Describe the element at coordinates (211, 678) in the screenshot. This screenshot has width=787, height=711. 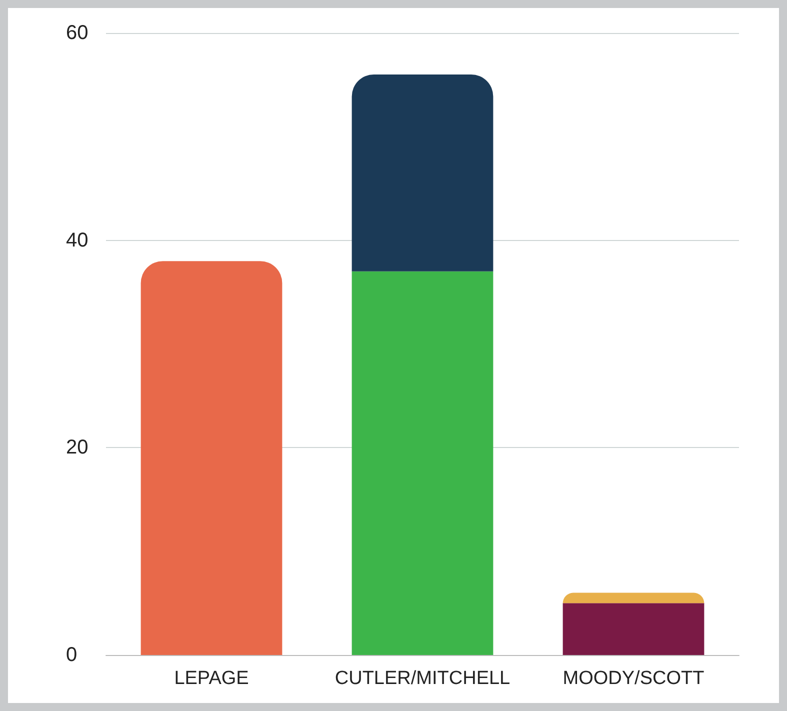
I see `x-tick-label: LEPAGE` at that location.